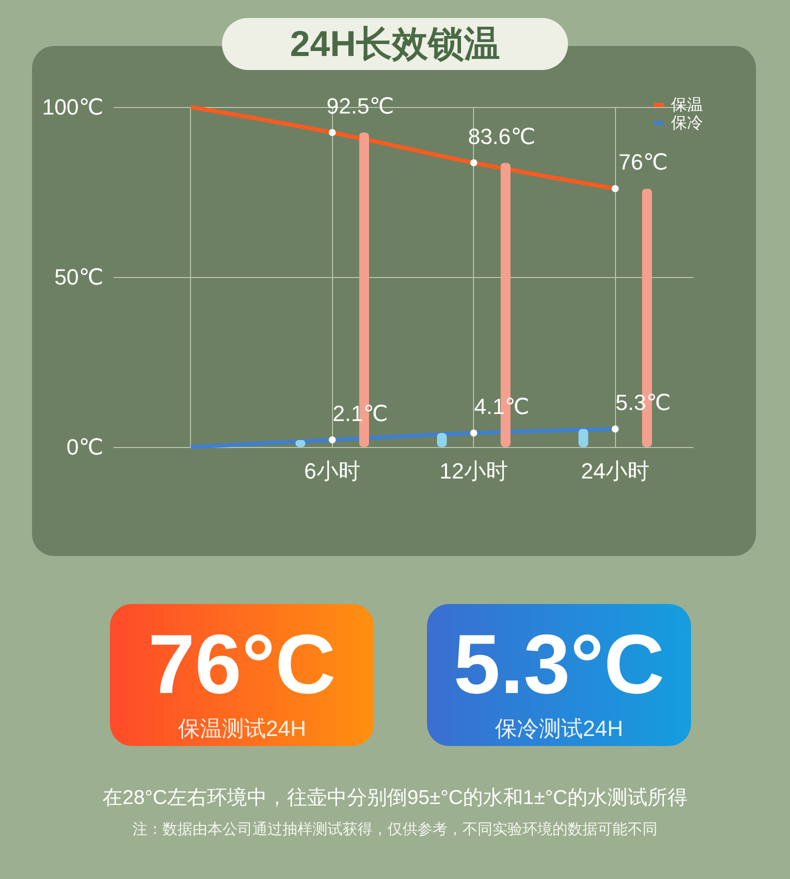 The height and width of the screenshot is (879, 790). Describe the element at coordinates (687, 105) in the screenshot. I see `legend-label: 保温` at that location.